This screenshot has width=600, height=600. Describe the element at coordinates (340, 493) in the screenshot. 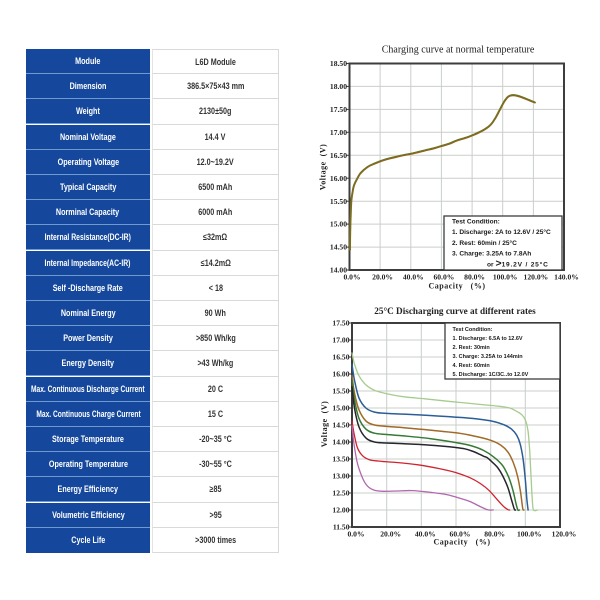

I see `svg-text: 12.50` at that location.